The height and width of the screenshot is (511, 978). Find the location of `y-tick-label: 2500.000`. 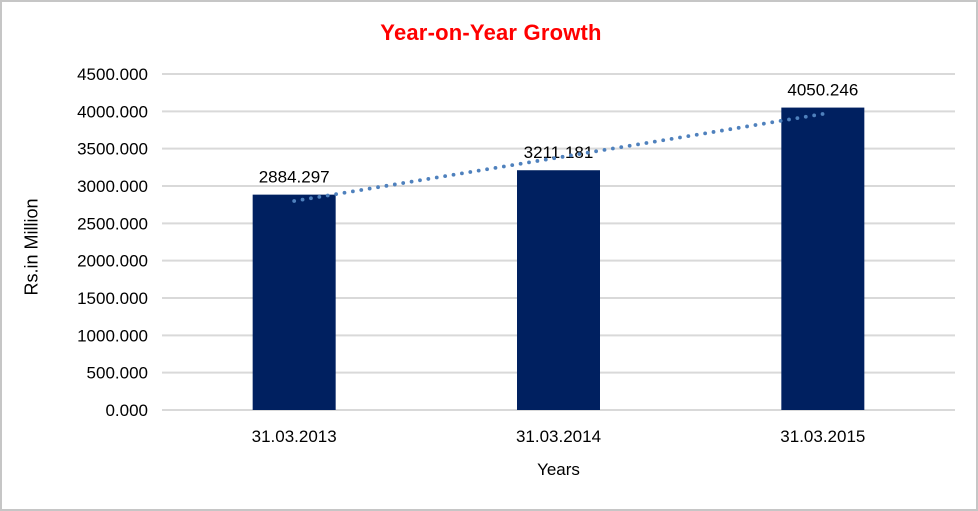

y-tick-label: 2500.000 is located at coordinates (112, 223).